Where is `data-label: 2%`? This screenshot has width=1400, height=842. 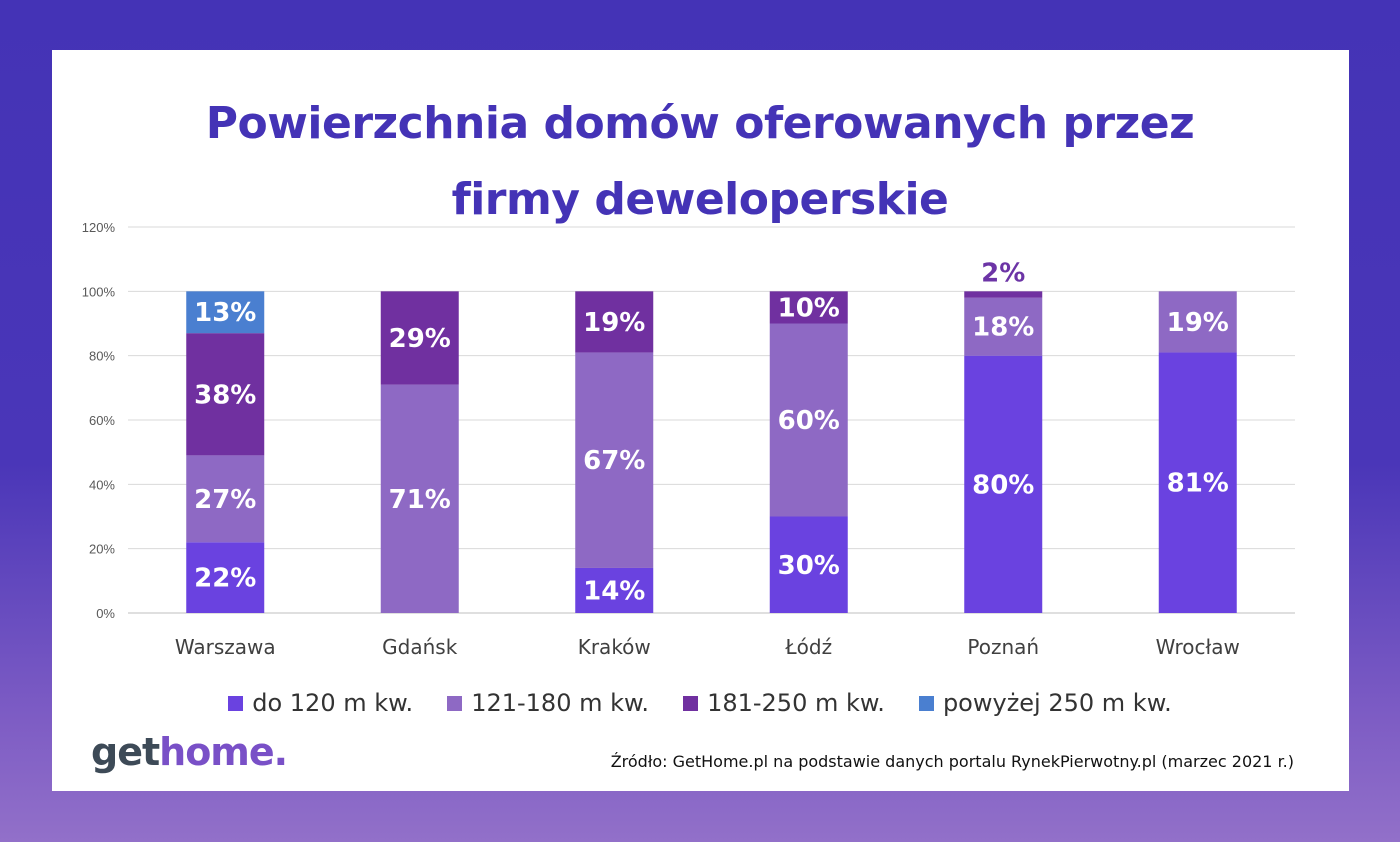 data-label: 2% is located at coordinates (1003, 273).